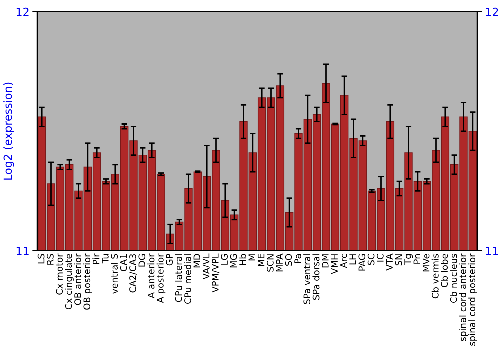  I want to click on x-tick-label: VPM/VPL, so click(216, 273).